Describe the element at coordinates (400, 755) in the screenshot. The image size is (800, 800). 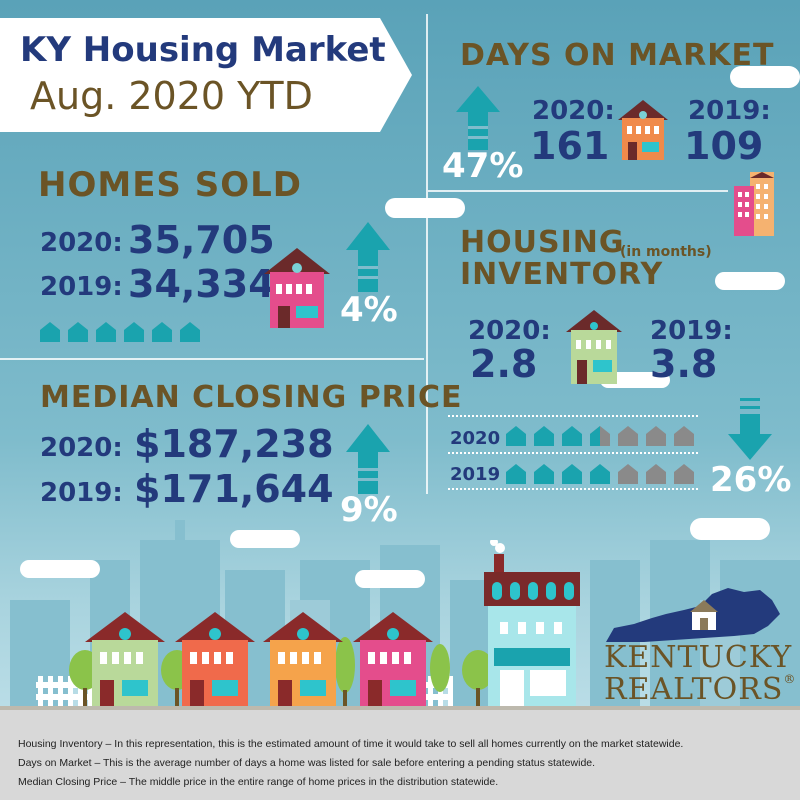
I see `footnote-bar` at that location.